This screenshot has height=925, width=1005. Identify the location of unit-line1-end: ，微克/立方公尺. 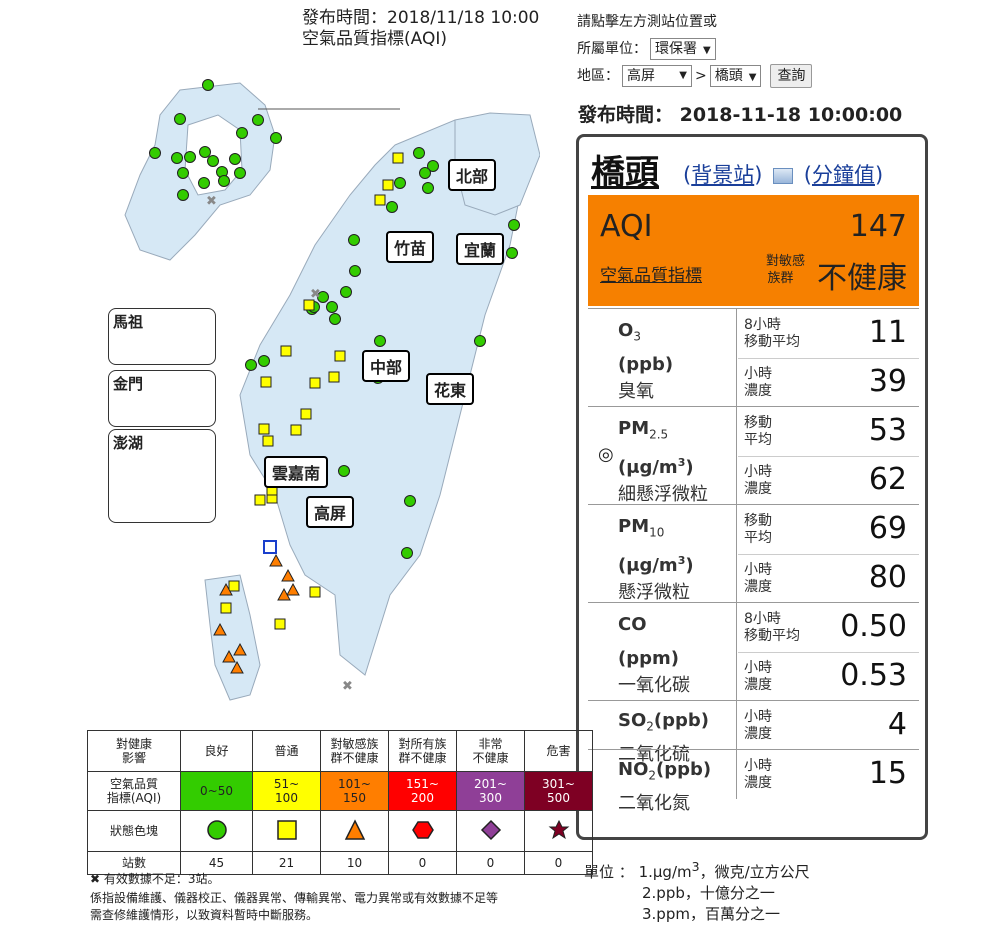
(754, 872).